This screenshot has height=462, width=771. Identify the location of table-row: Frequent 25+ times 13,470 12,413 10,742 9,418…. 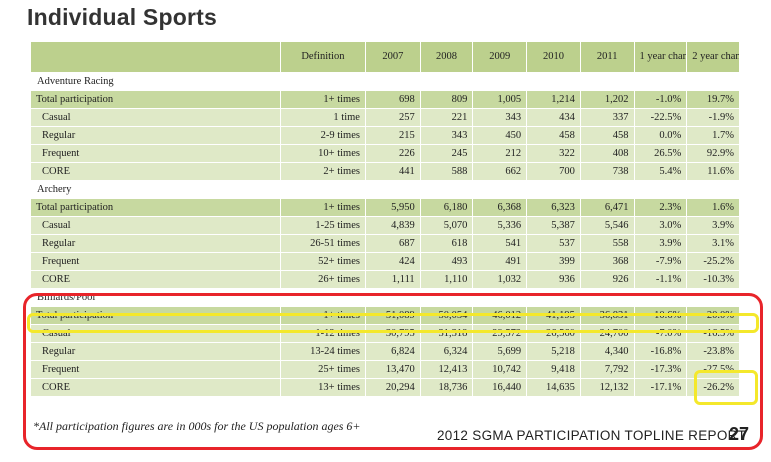
(385, 369).